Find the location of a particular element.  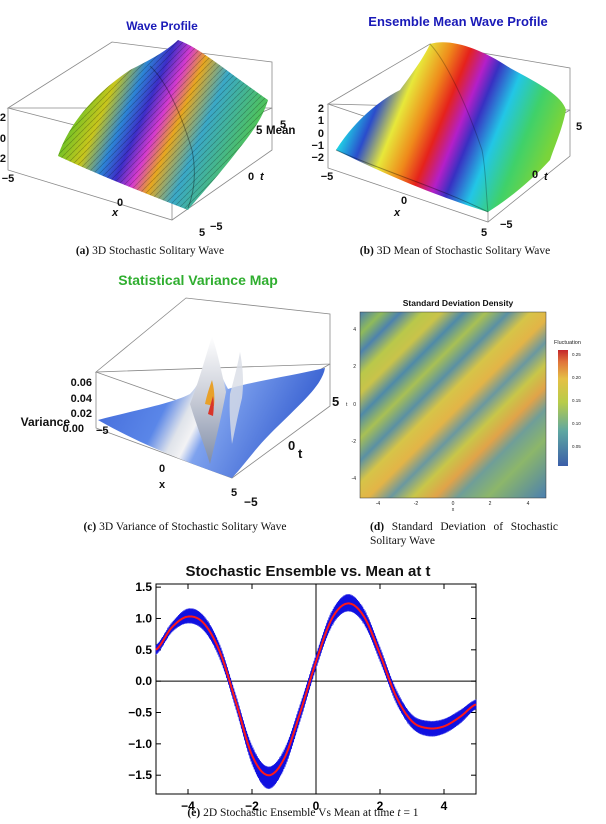

chart-series-mean is located at coordinates (316, 689).